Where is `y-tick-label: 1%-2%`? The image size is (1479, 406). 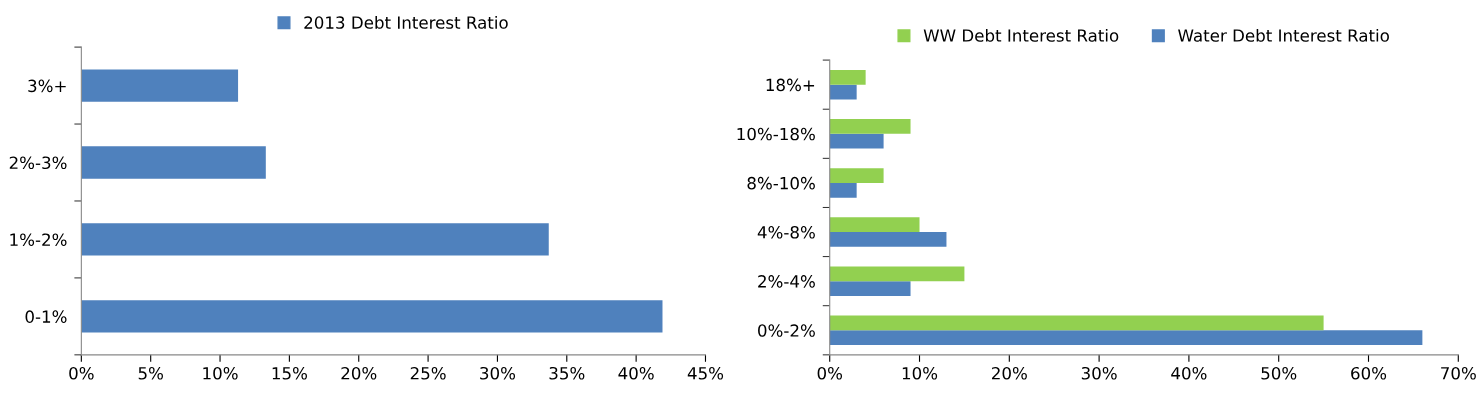 y-tick-label: 1%-2% is located at coordinates (38, 240).